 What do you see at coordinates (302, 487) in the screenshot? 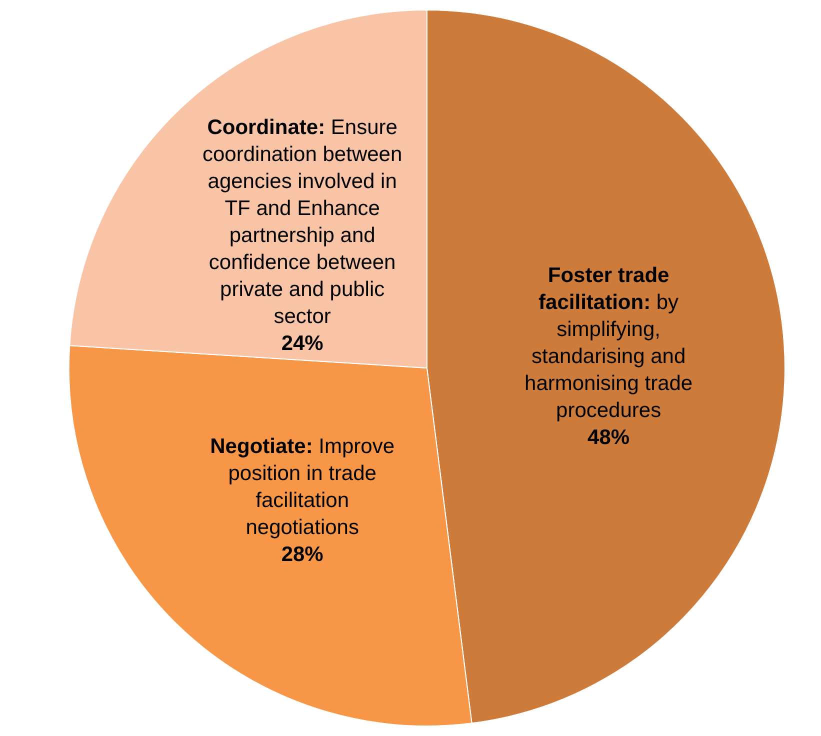
I see `slice-label: Negotiate: Improve position in trade facilitation negotiations` at bounding box center [302, 487].